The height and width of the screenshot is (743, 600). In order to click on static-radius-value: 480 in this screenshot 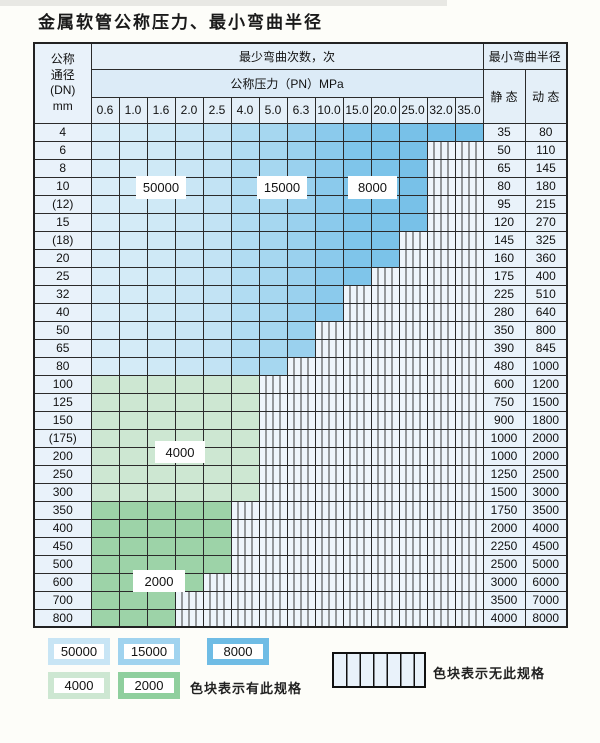, I will do `click(504, 366)`.